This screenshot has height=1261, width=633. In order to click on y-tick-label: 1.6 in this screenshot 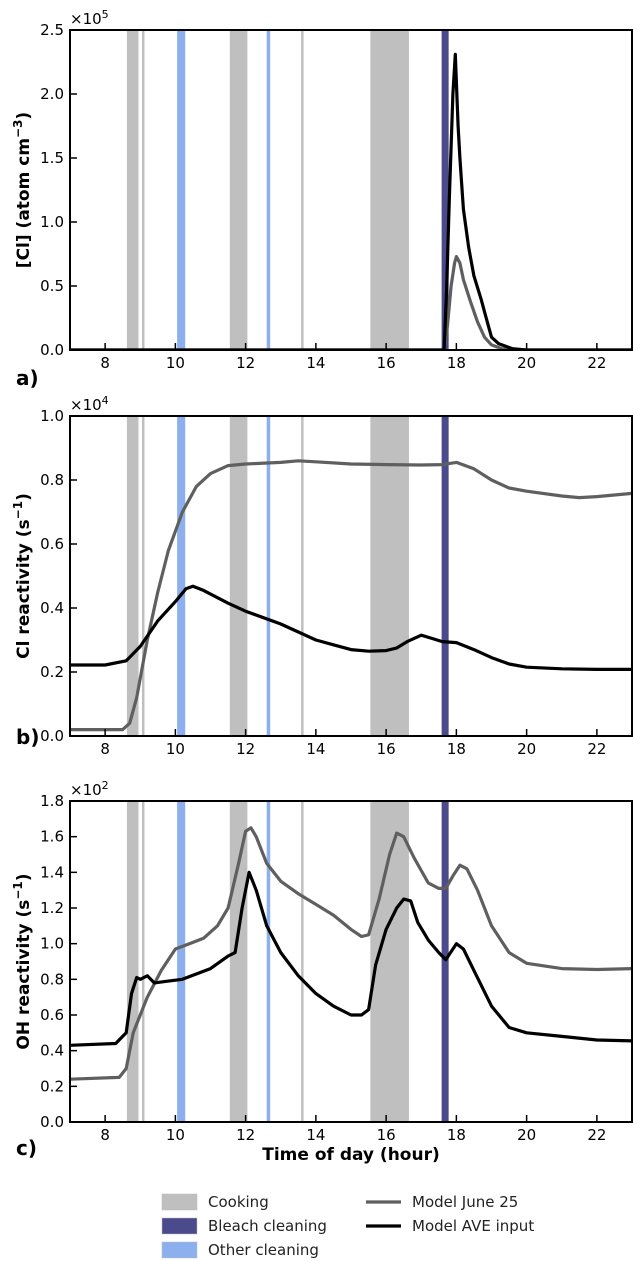, I will do `click(52, 837)`.